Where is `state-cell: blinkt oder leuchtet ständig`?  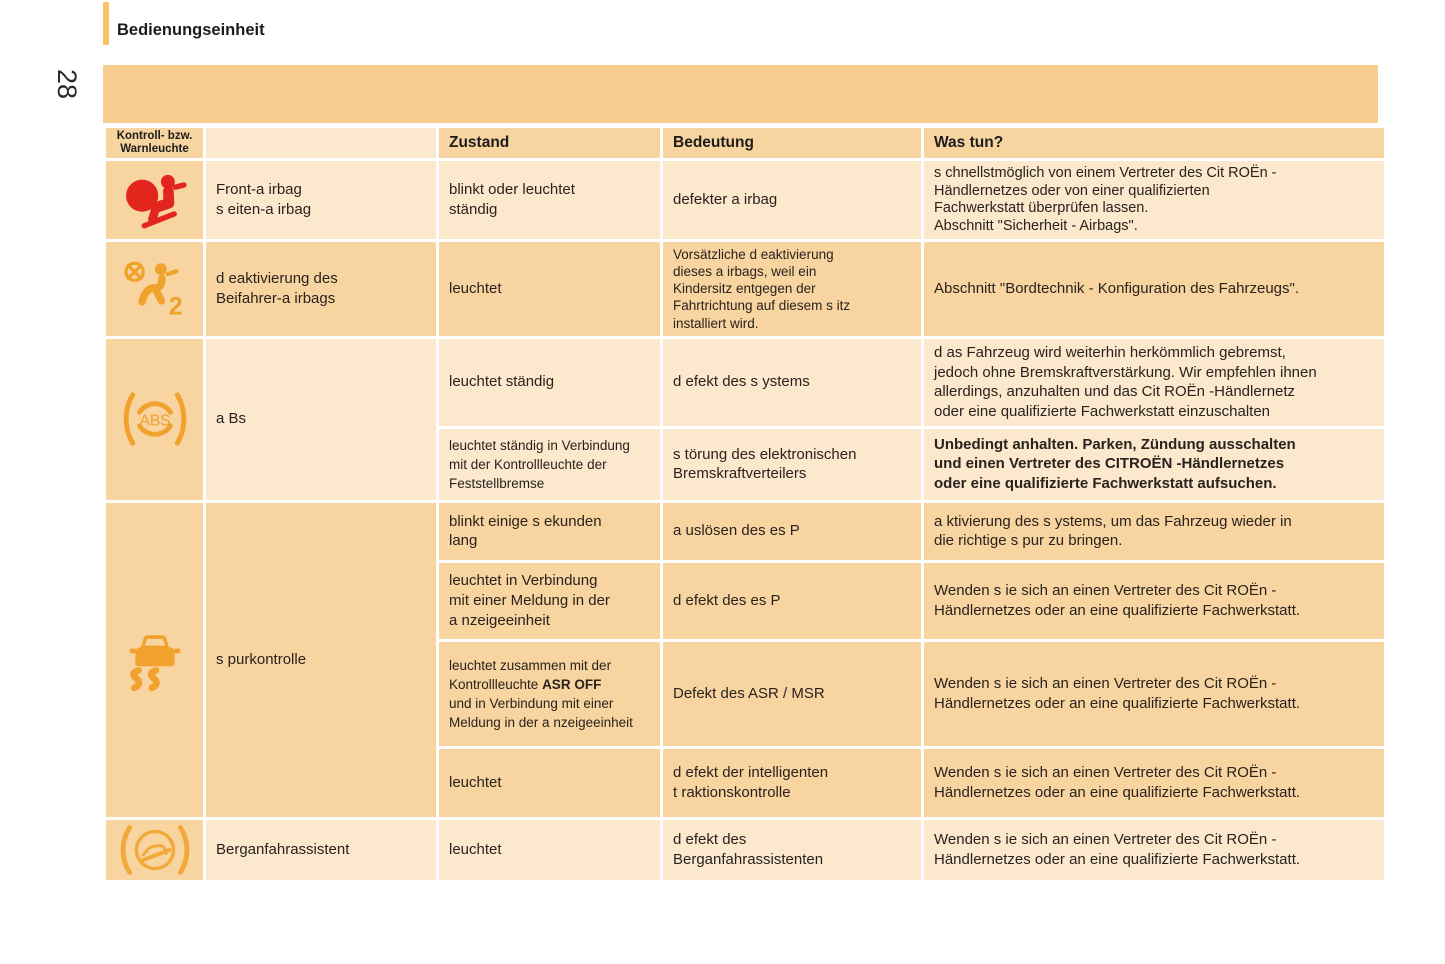 state-cell: blinkt oder leuchtet ständig is located at coordinates (549, 200).